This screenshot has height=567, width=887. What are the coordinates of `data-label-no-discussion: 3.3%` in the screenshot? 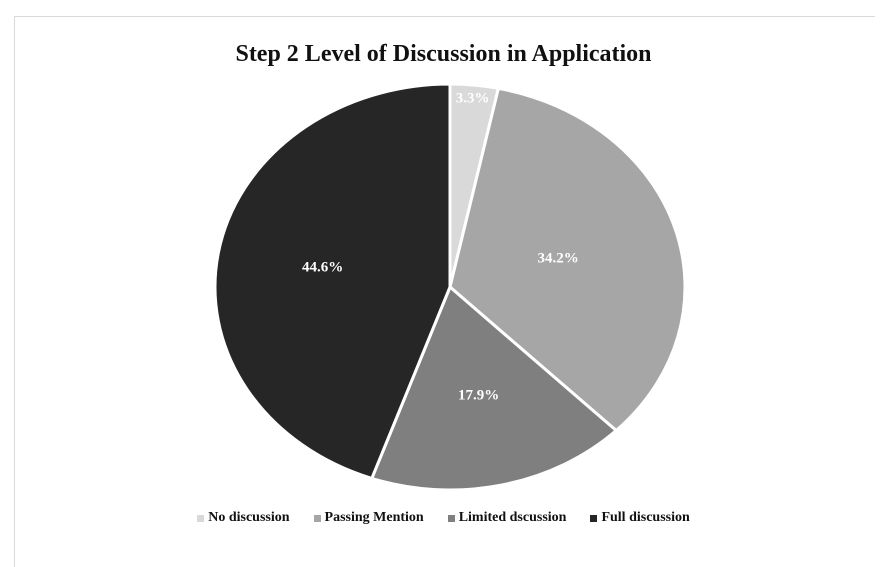 It's located at (473, 99).